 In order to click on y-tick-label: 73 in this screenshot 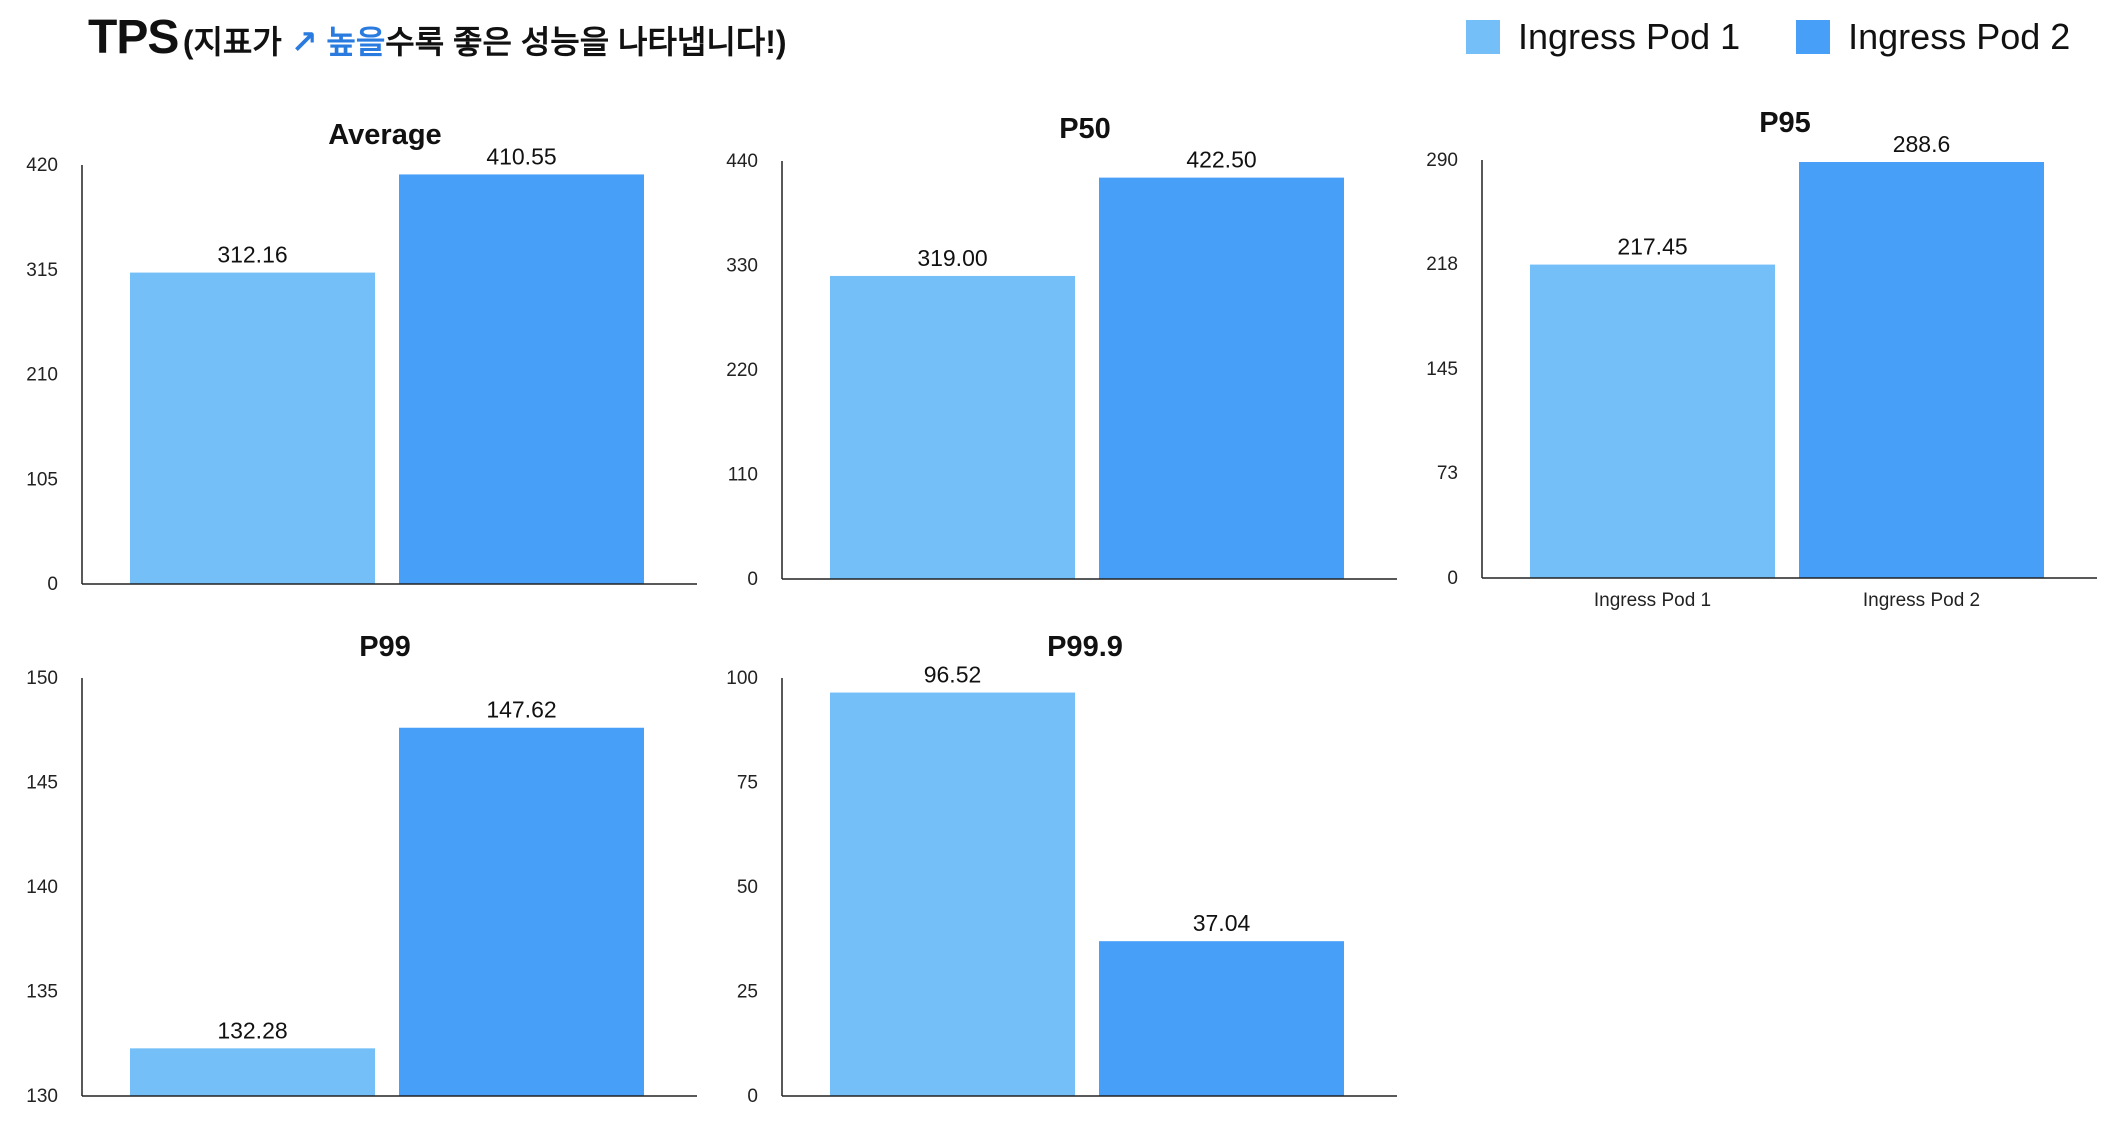, I will do `click(1447, 473)`.